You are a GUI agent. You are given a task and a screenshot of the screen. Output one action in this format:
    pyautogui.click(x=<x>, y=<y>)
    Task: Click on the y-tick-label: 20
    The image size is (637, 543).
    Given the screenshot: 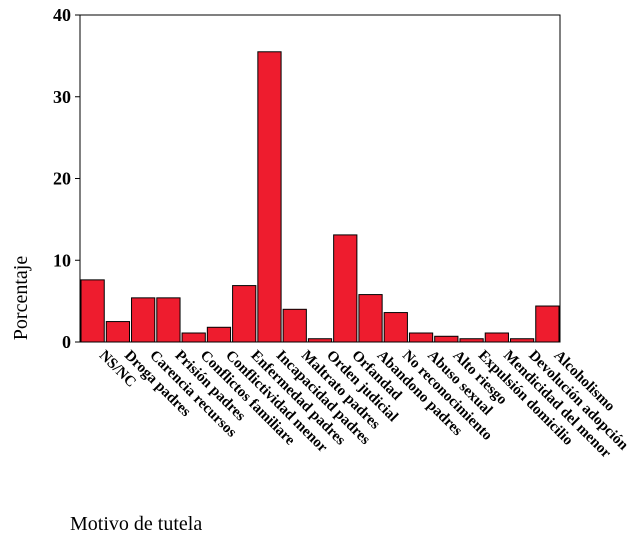 What is the action you would take?
    pyautogui.click(x=62, y=179)
    